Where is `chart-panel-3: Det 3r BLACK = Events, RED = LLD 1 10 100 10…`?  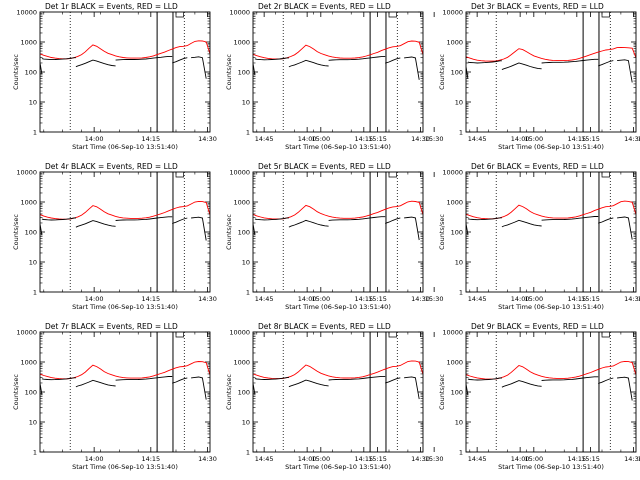
chart-panel-3: Det 3r BLACK = Events, RED = LLD 1 10 100 10… is located at coordinates (539, 76).